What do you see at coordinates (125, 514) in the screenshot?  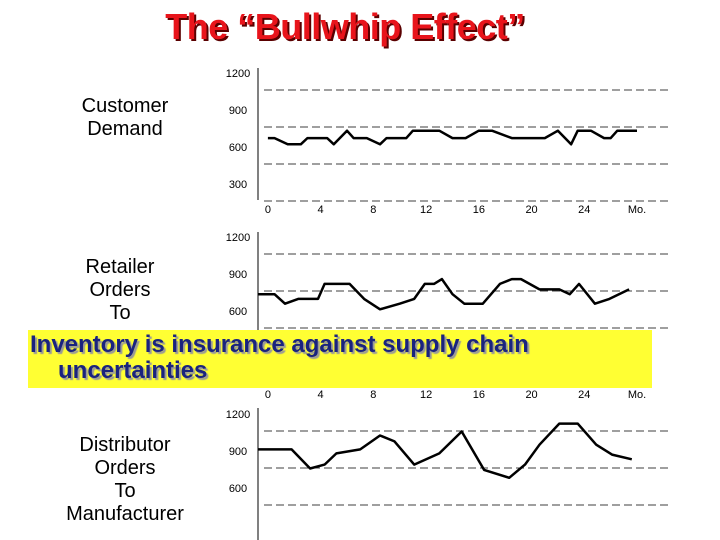 I see `chart-label-line: Manufacturer` at bounding box center [125, 514].